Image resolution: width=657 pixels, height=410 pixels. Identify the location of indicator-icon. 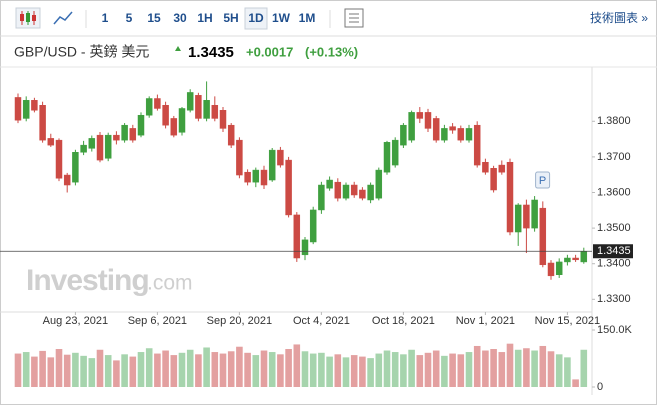
(354, 18).